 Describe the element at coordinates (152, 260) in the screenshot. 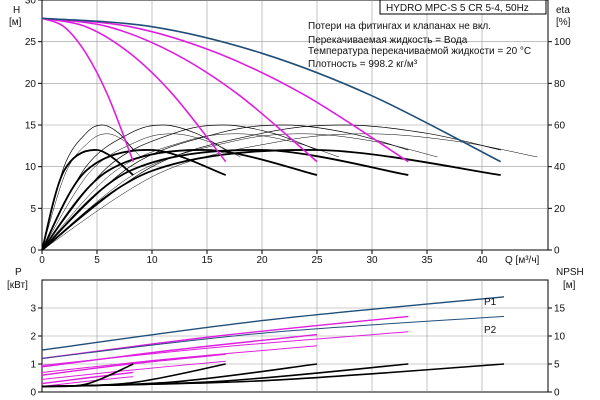

I see `tick-label-x: 10` at that location.